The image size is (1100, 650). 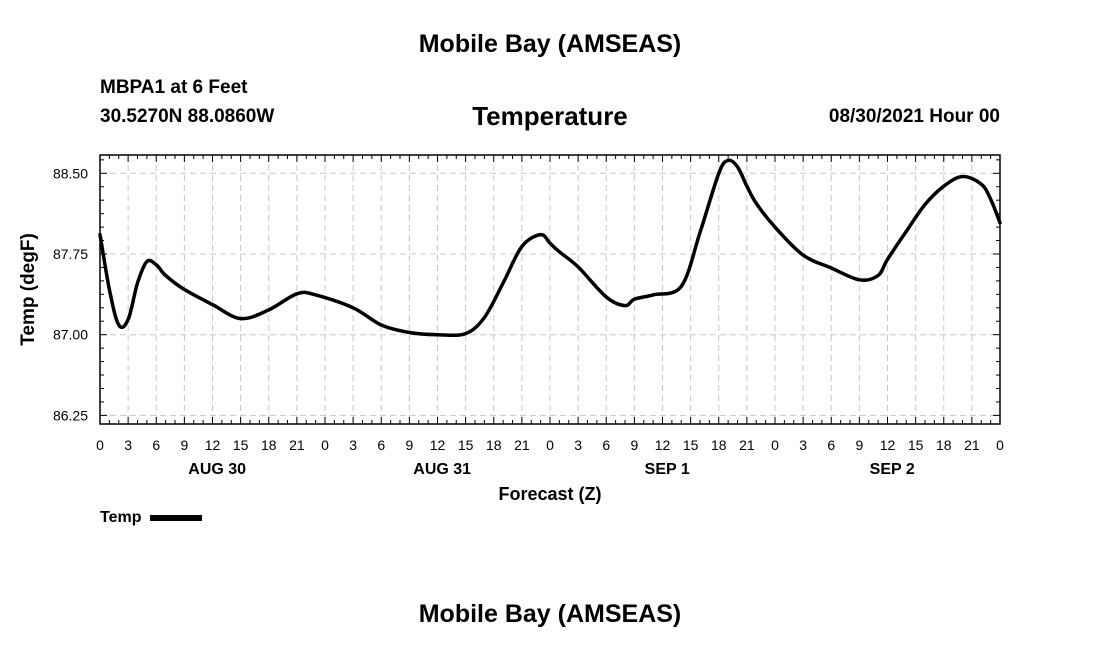 What do you see at coordinates (70, 415) in the screenshot?
I see `y-tick-label: 86.25` at bounding box center [70, 415].